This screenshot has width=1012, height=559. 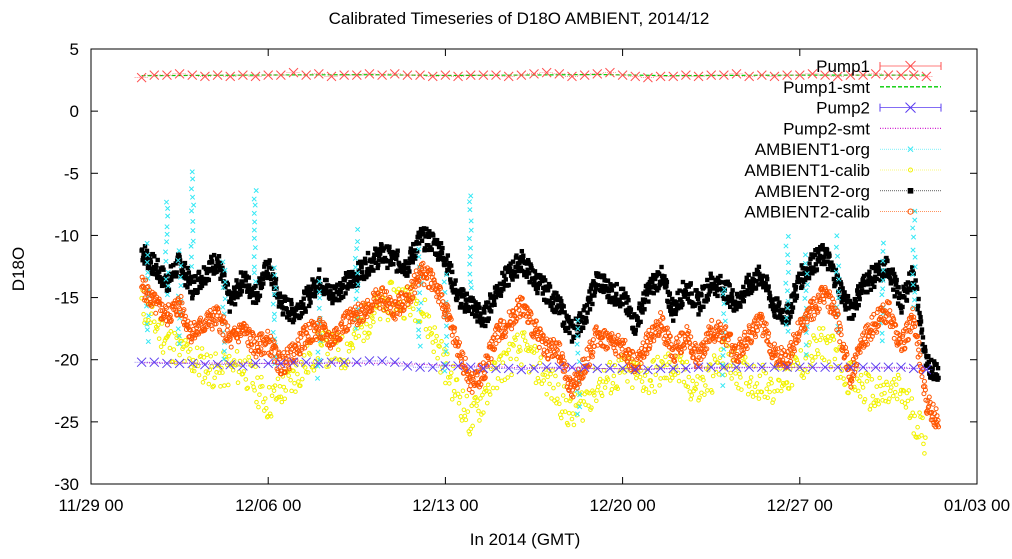 I want to click on legend-item-ambient2-org: AMBIENT2-org, so click(x=848, y=191).